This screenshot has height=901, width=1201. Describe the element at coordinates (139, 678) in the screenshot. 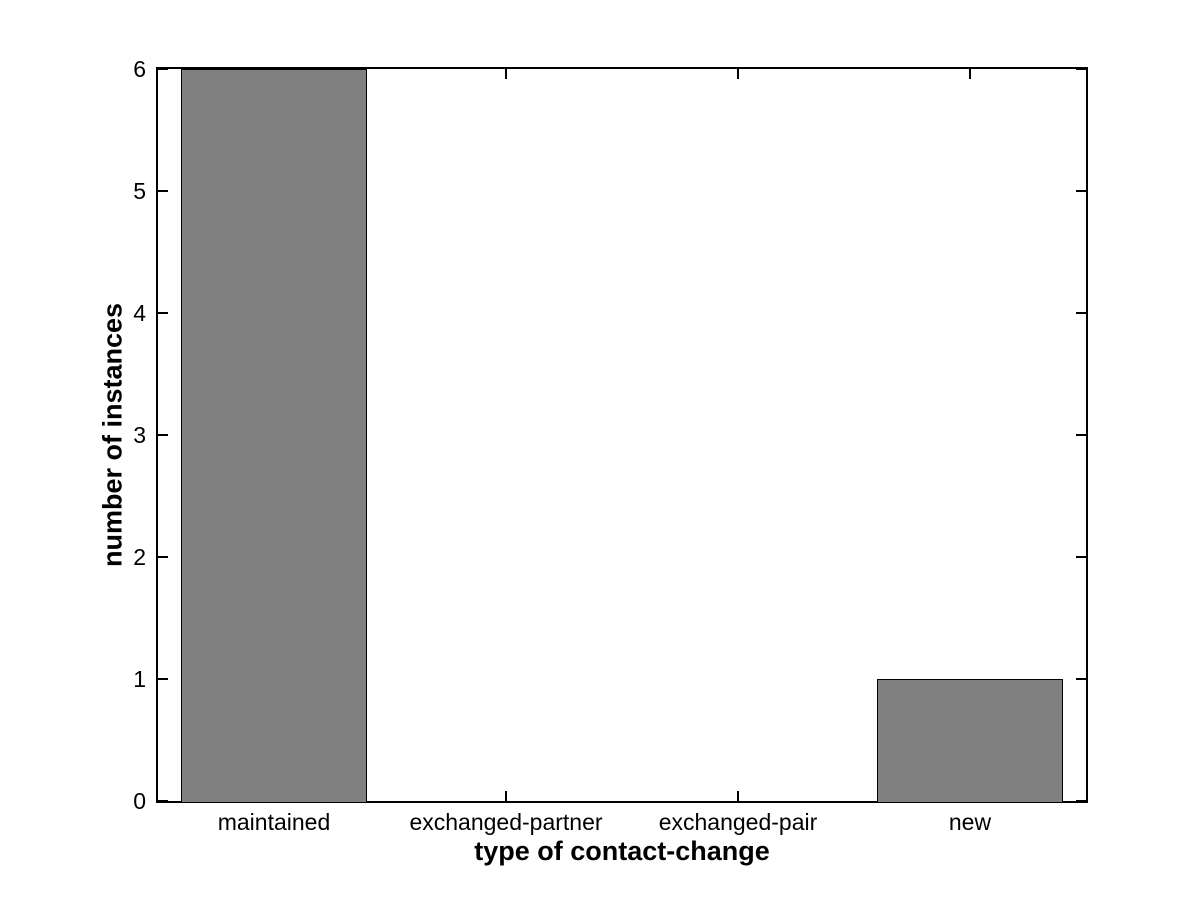

I see `y-tick-label-1: 1` at that location.